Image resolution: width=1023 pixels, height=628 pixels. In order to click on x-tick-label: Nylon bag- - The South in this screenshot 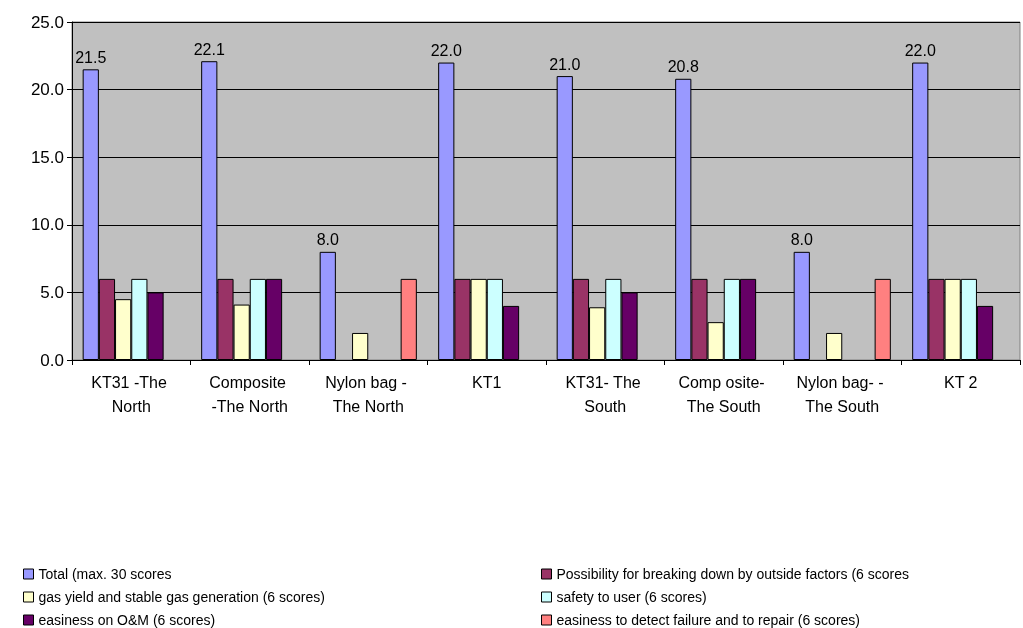, I will do `click(842, 394)`.